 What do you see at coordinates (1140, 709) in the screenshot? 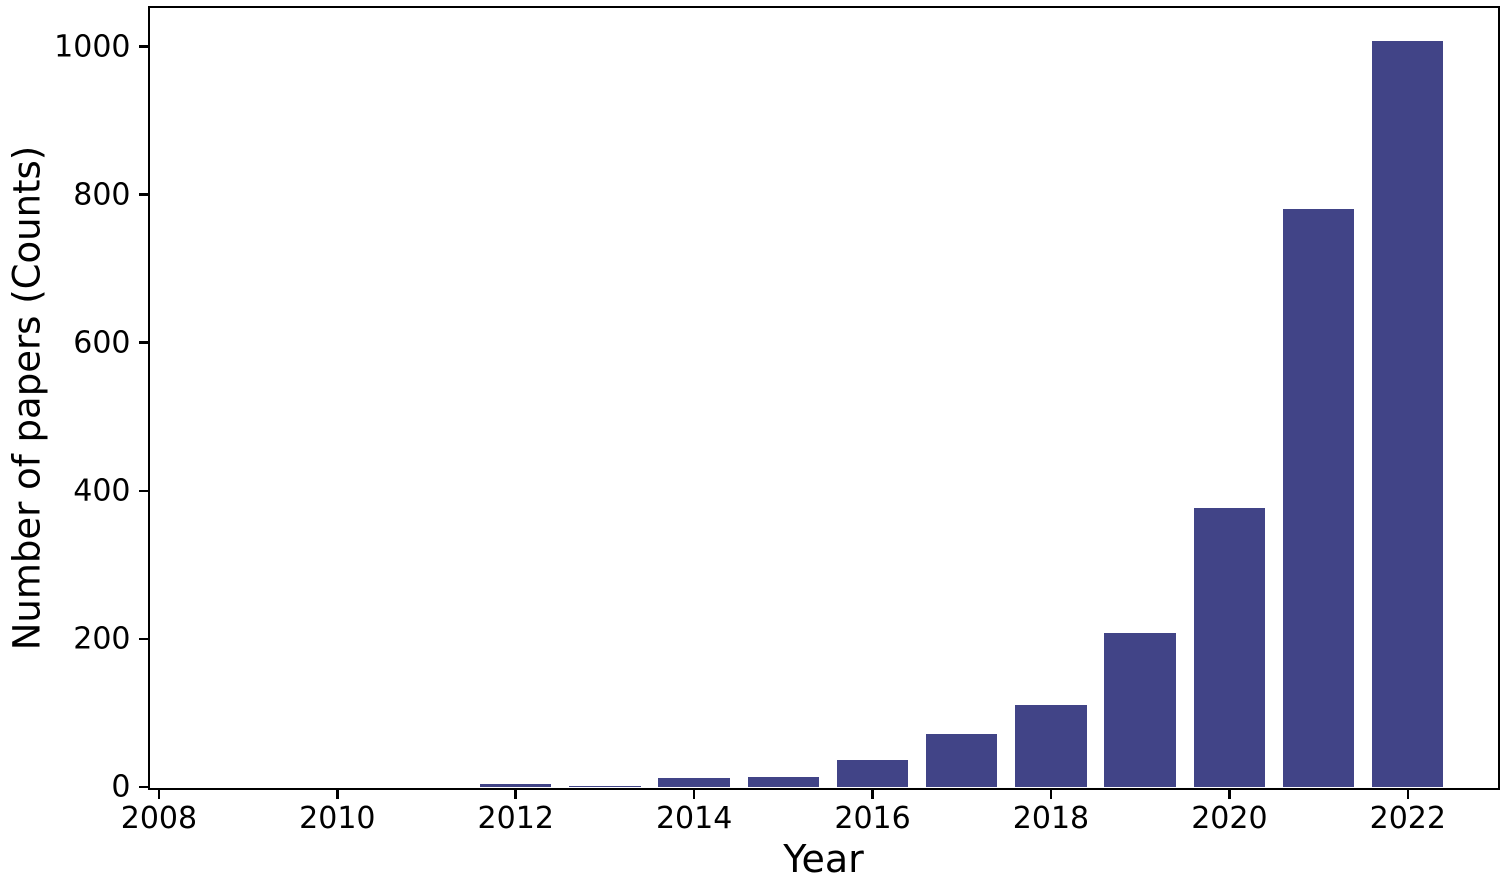
I see `bar-2019` at bounding box center [1140, 709].